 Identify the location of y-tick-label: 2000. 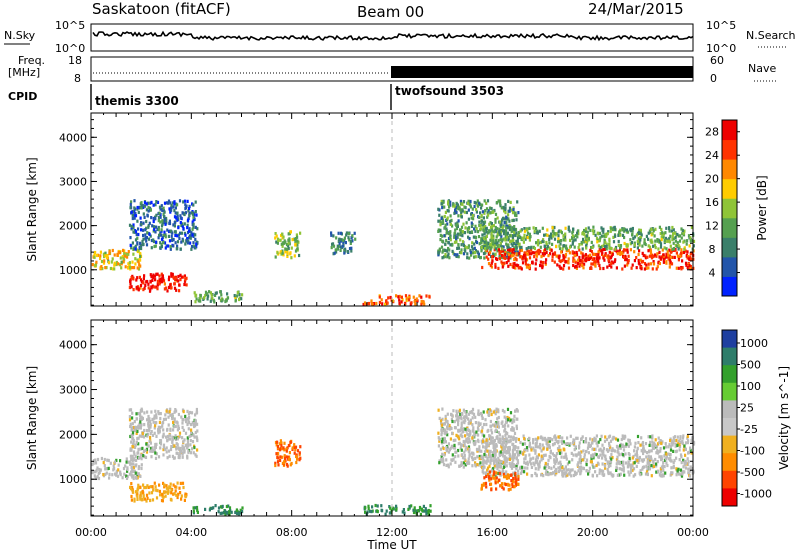
(73, 434).